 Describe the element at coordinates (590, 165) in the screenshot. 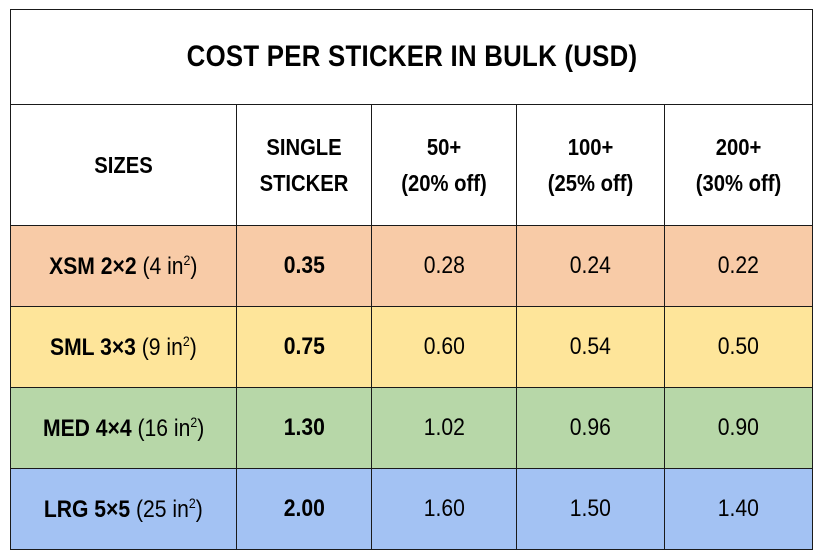

I see `header-100-plus: 100+ (25% off)` at that location.